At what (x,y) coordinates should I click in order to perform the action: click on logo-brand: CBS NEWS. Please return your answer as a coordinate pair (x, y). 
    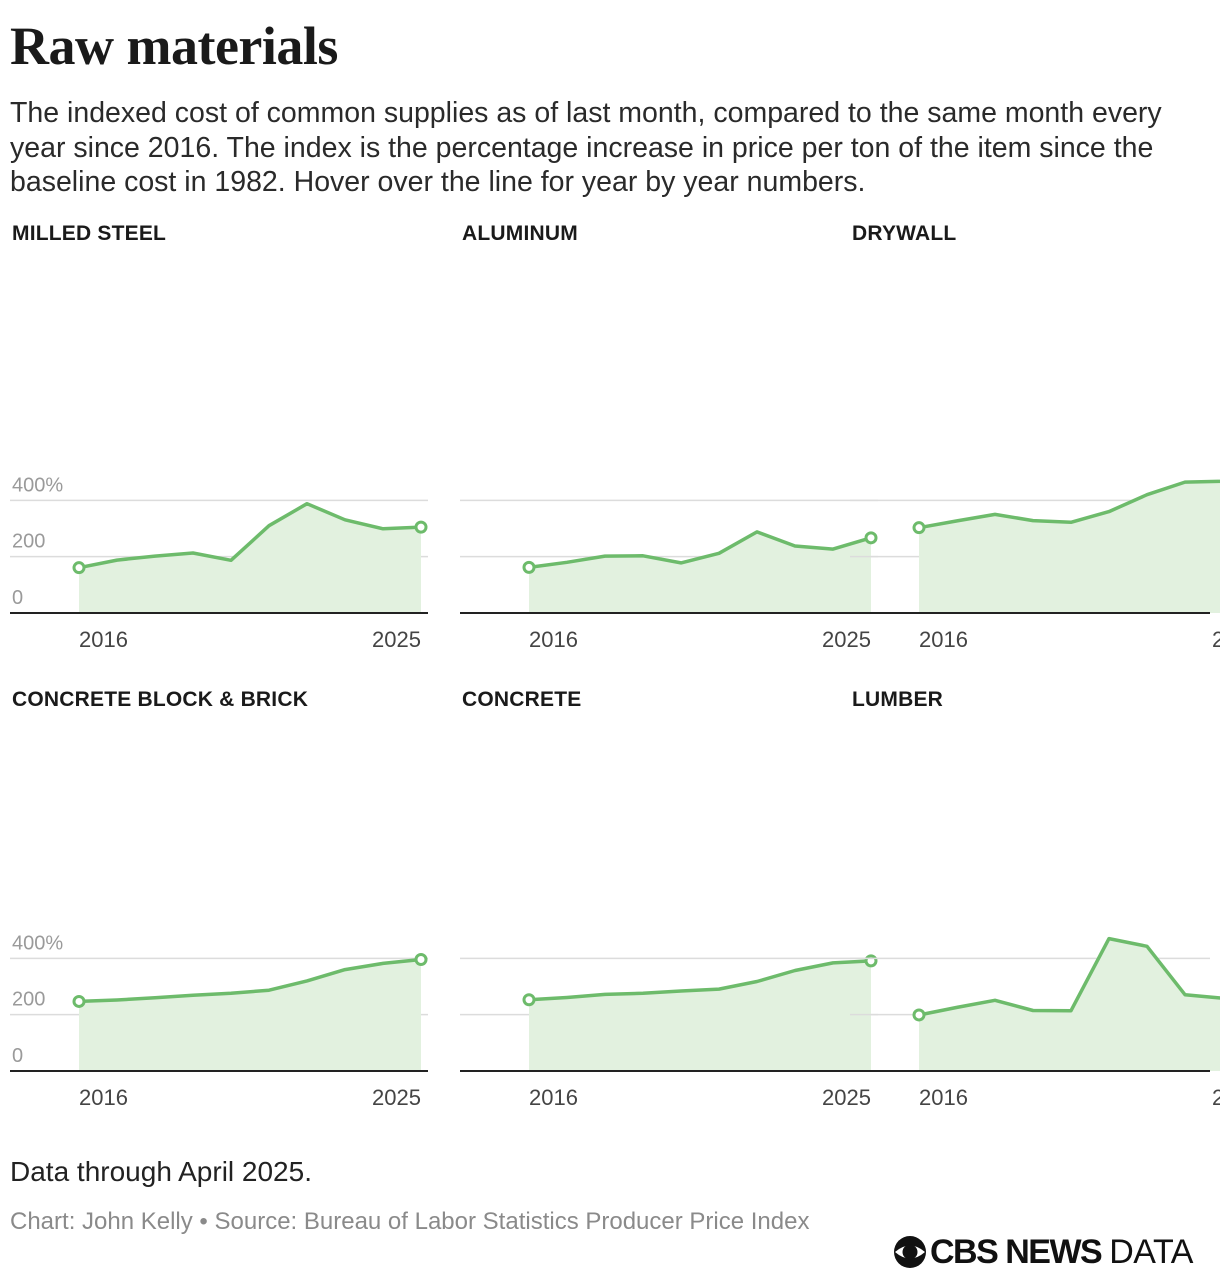
    Looking at the image, I should click on (1016, 1251).